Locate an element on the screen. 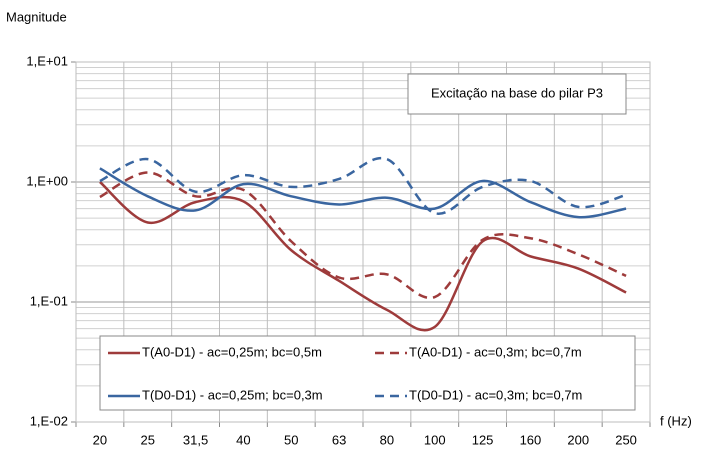  x-tick-label: 100 is located at coordinates (435, 439).